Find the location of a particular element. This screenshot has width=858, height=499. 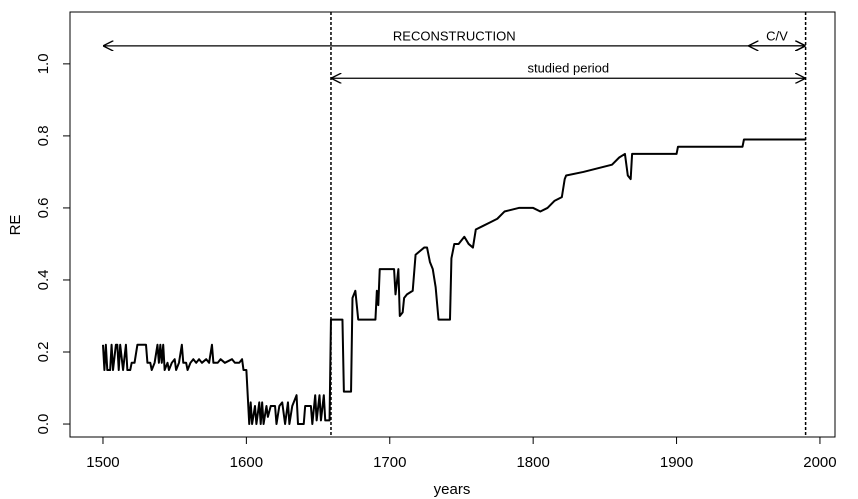

x-axis-label: years is located at coordinates (452, 489).